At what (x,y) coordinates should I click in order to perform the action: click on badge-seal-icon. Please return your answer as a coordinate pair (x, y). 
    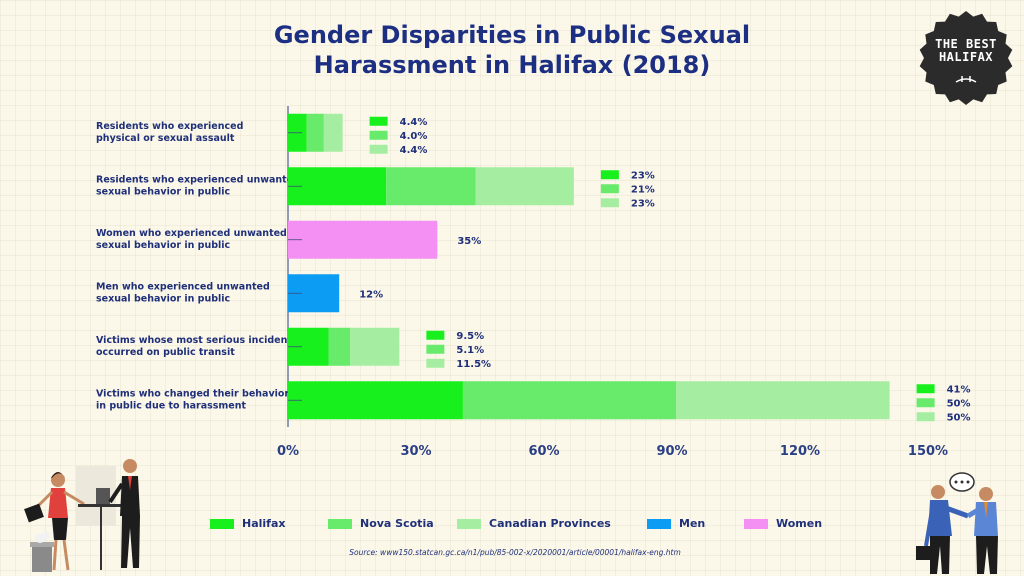
    Looking at the image, I should click on (966, 58).